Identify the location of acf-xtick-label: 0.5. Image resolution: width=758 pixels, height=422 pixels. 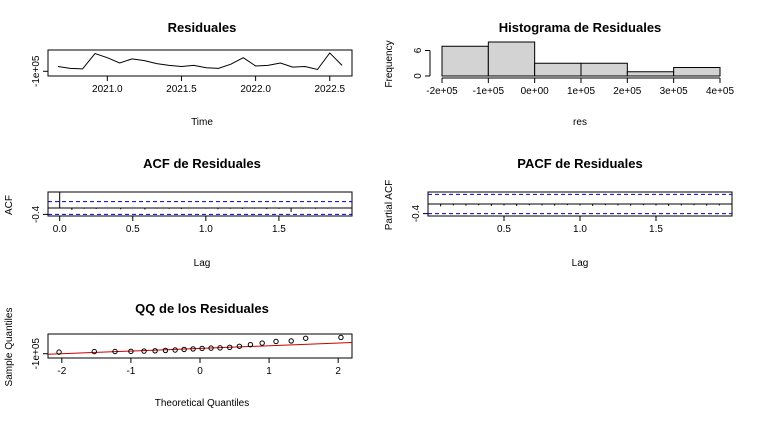
(133, 229).